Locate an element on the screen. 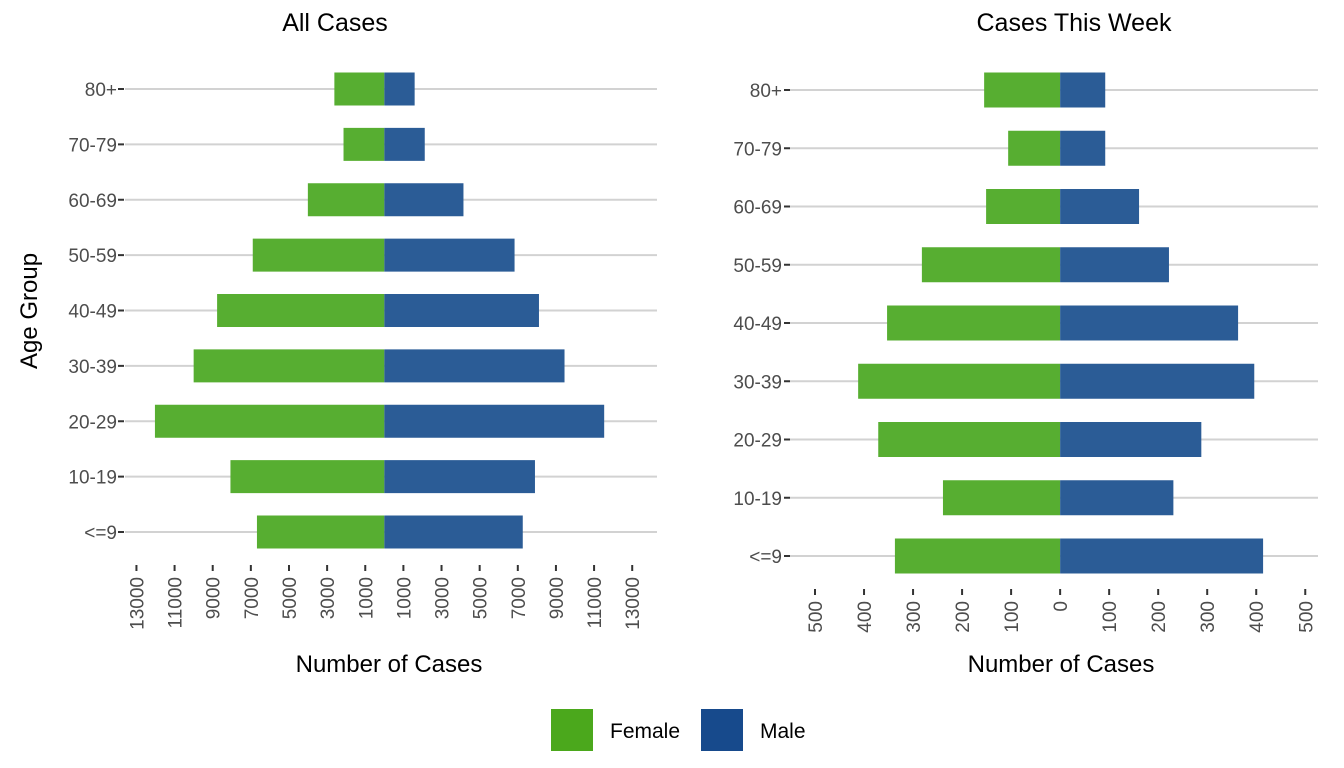  legend: Female Male is located at coordinates (678, 730).